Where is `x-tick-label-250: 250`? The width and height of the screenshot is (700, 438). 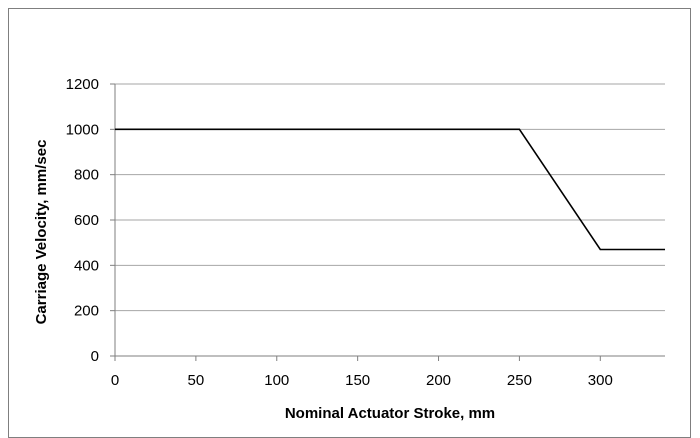
x-tick-label-250: 250 is located at coordinates (519, 380).